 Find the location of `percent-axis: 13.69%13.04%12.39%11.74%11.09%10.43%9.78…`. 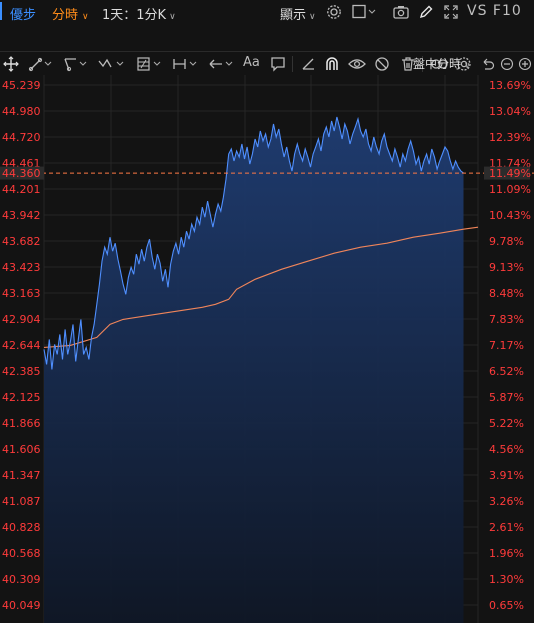

percent-axis: 13.69%13.04%12.39%11.74%11.09%10.43%9.78… is located at coordinates (510, 345).